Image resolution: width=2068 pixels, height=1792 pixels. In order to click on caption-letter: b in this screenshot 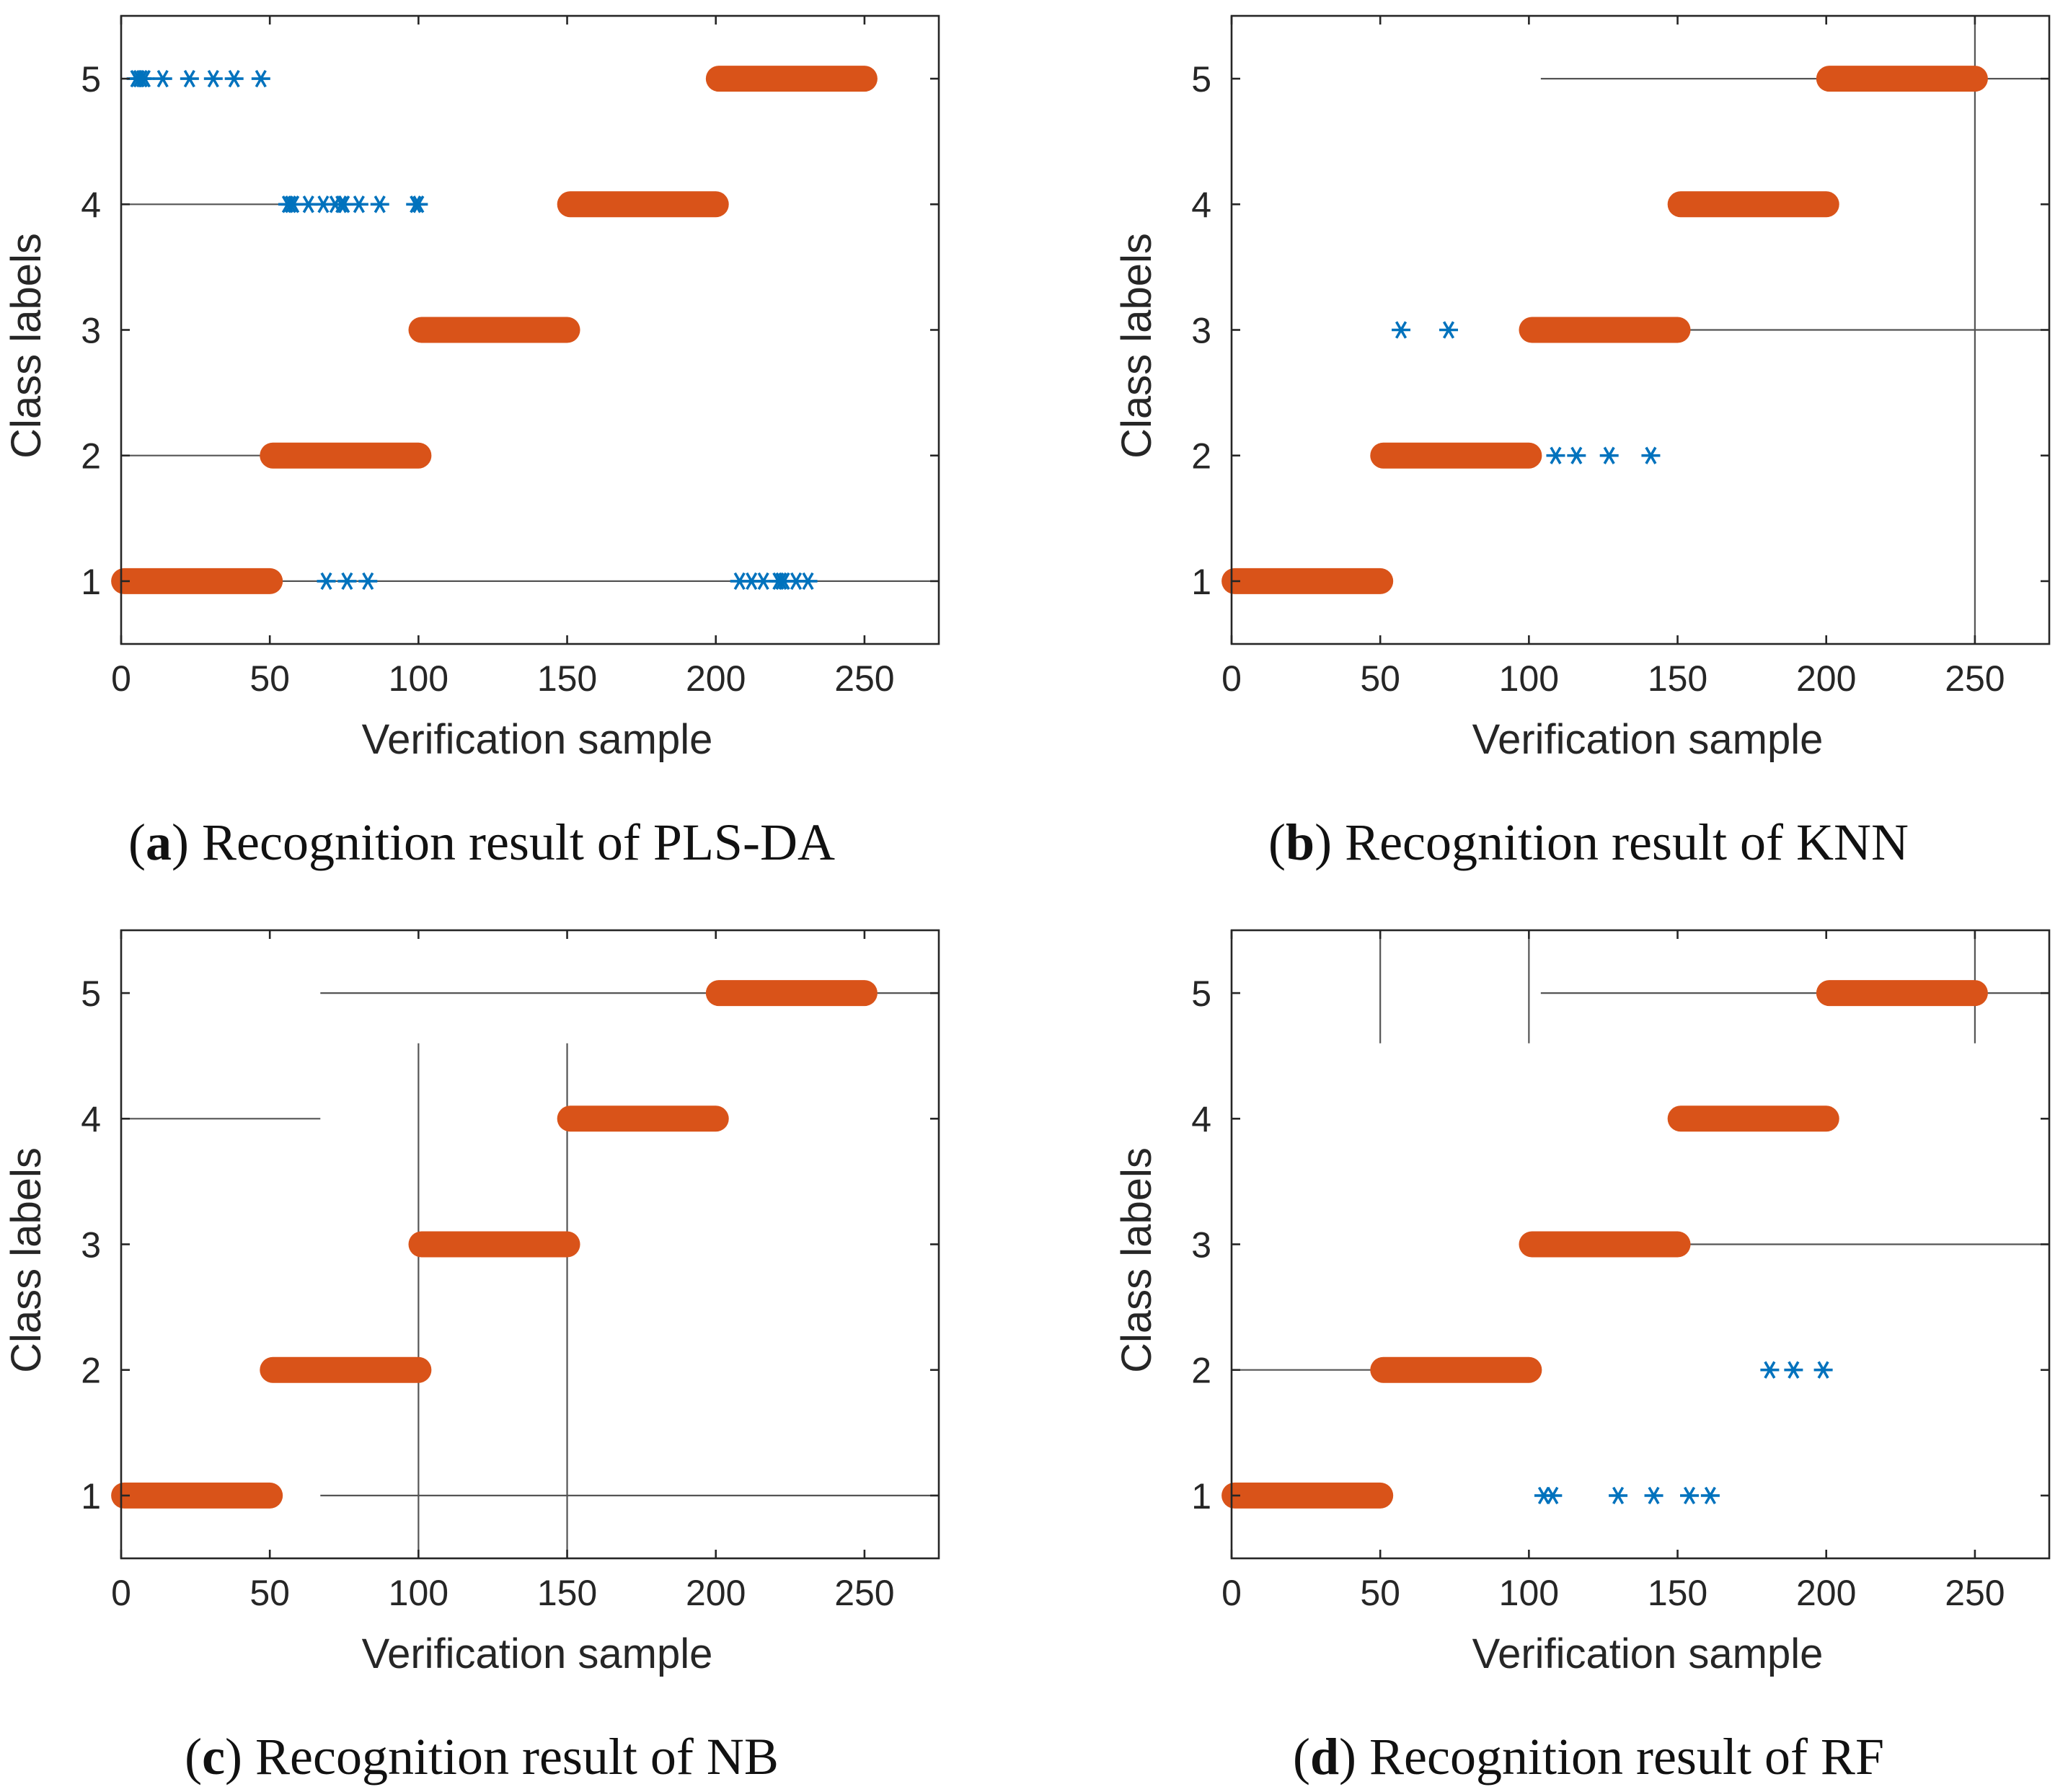, I will do `click(1300, 842)`.